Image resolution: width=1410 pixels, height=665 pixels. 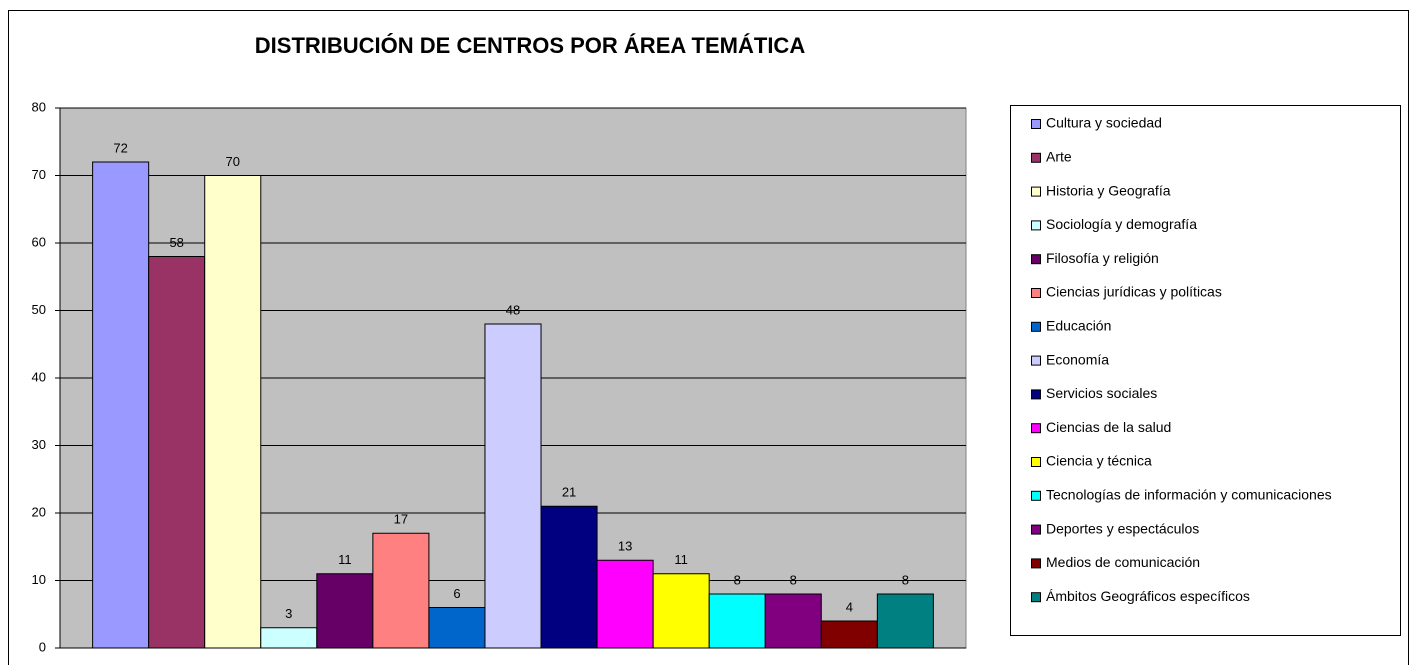 What do you see at coordinates (1134, 292) in the screenshot?
I see `legend-text: Ciencias jurídicas y políticas` at bounding box center [1134, 292].